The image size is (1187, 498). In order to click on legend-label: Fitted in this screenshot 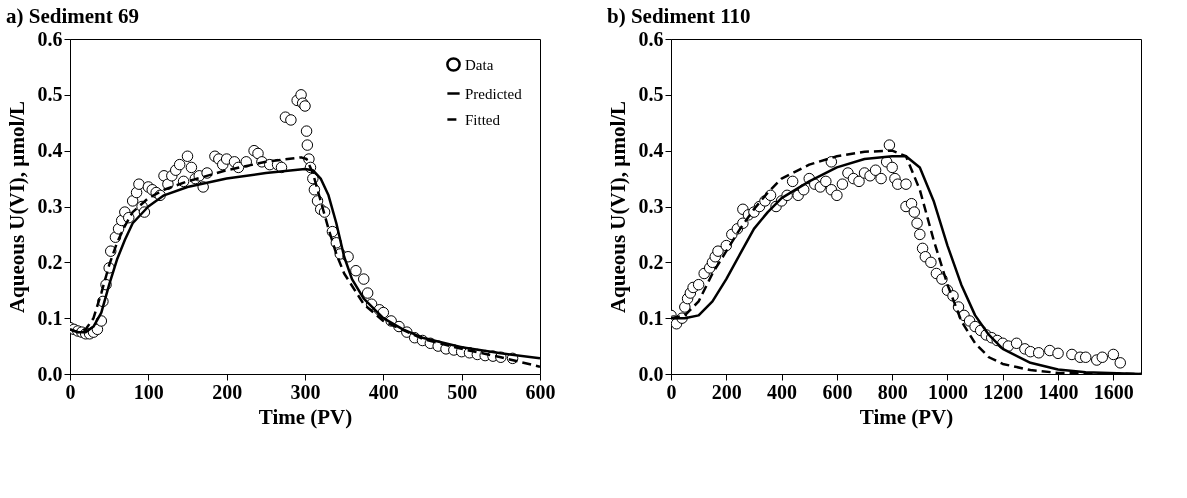, I will do `click(483, 119)`.